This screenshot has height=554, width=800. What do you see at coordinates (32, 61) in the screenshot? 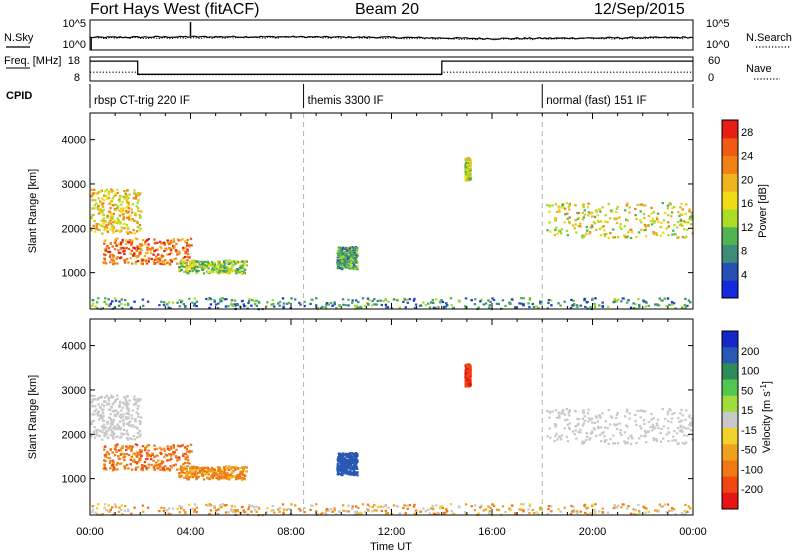
I see `freq-label: Freq. [MHz]` at bounding box center [32, 61].